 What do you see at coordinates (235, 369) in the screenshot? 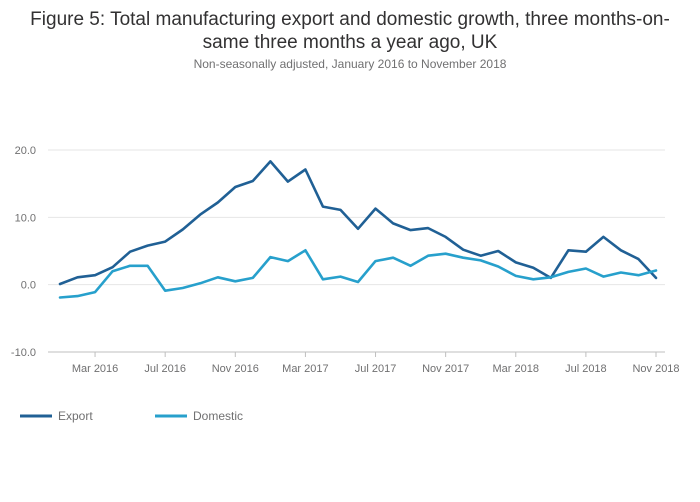
I see `x-tick-label: Nov 2016` at bounding box center [235, 369].